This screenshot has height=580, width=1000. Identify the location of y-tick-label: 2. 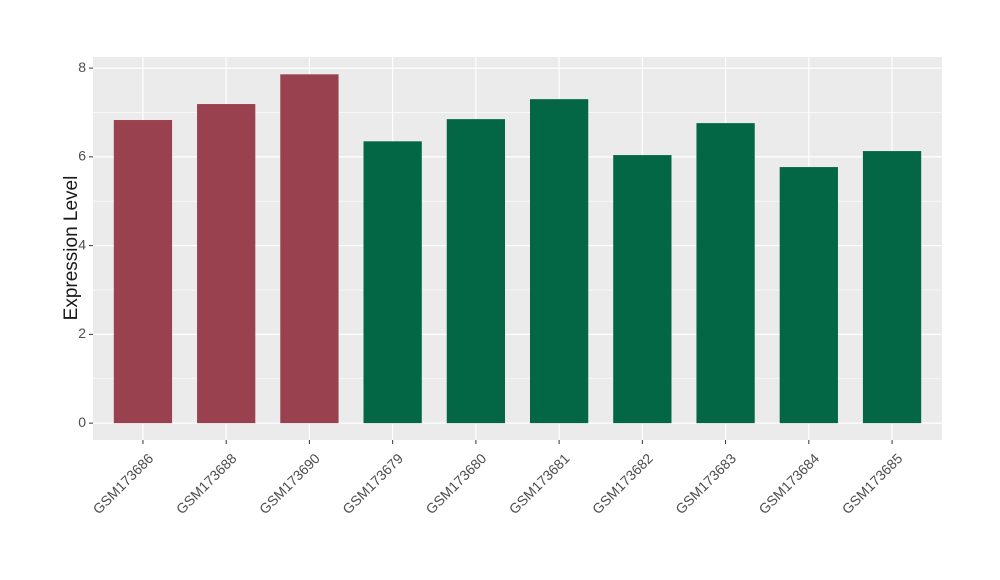
(82, 333).